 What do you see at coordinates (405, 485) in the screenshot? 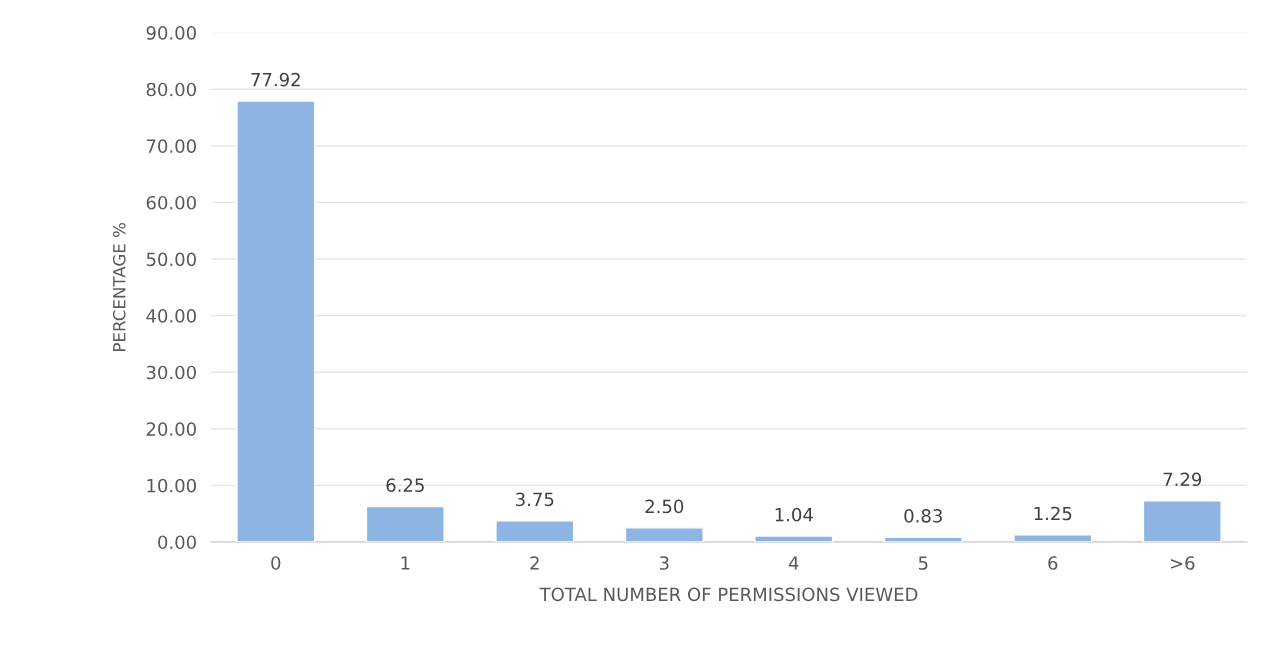
I see `data-label: 6.25` at bounding box center [405, 485].